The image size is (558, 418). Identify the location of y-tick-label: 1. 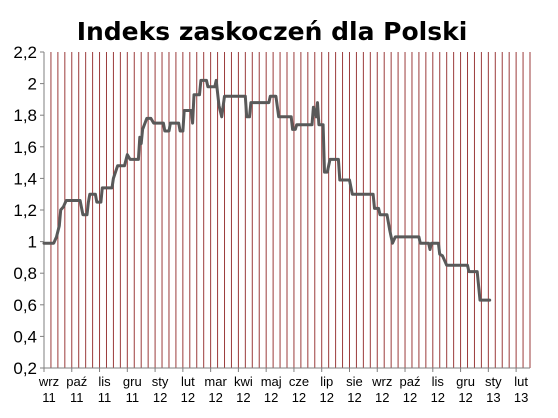
(32, 242).